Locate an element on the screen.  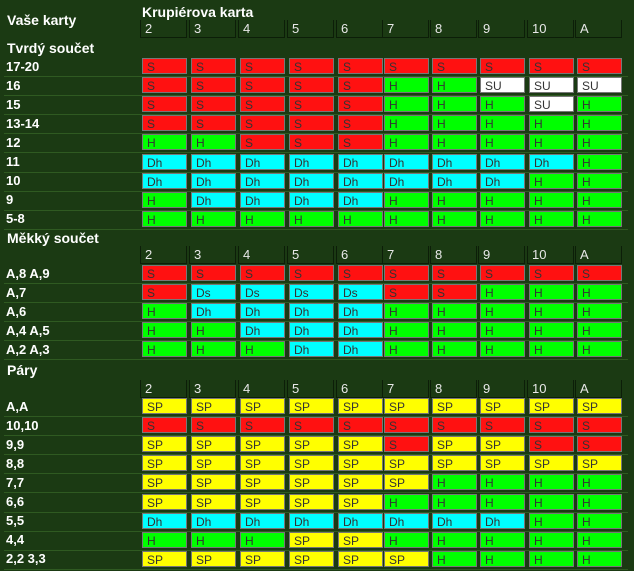
row-label: 9,9 is located at coordinates (15, 444).